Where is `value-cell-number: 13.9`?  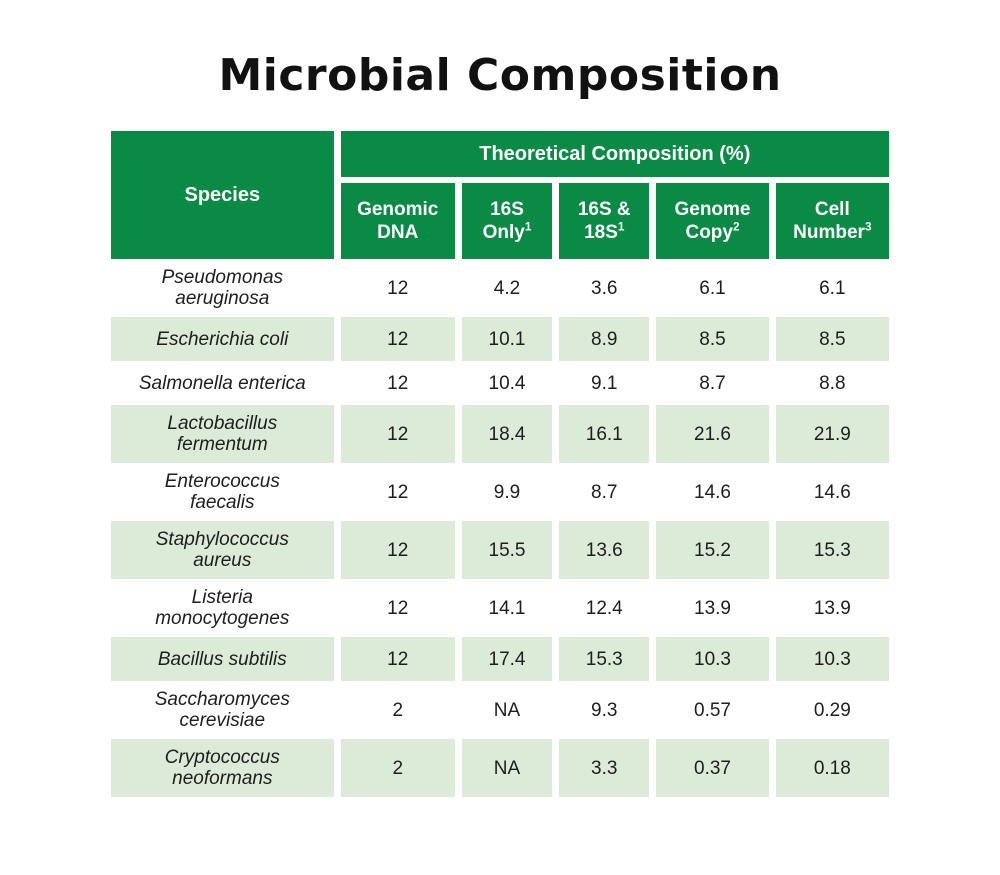 value-cell-number: 13.9 is located at coordinates (832, 608).